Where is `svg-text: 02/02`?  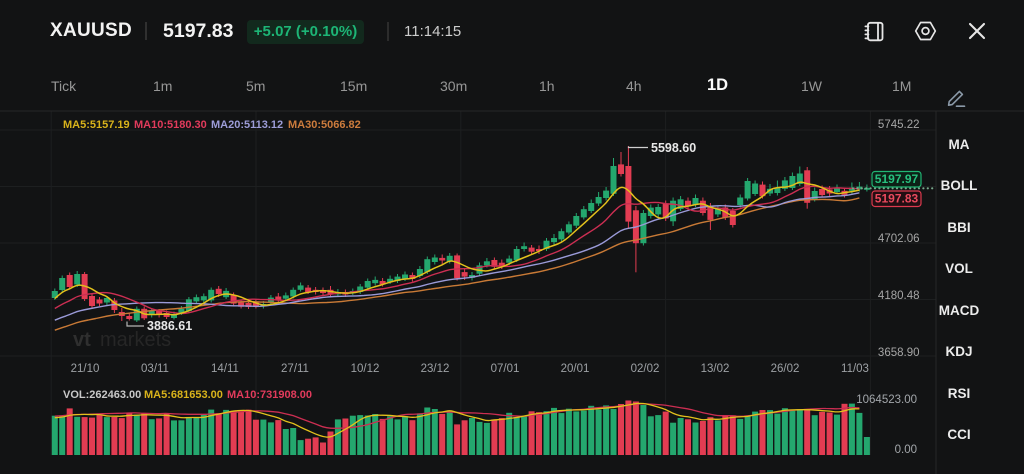 svg-text: 02/02 is located at coordinates (645, 369).